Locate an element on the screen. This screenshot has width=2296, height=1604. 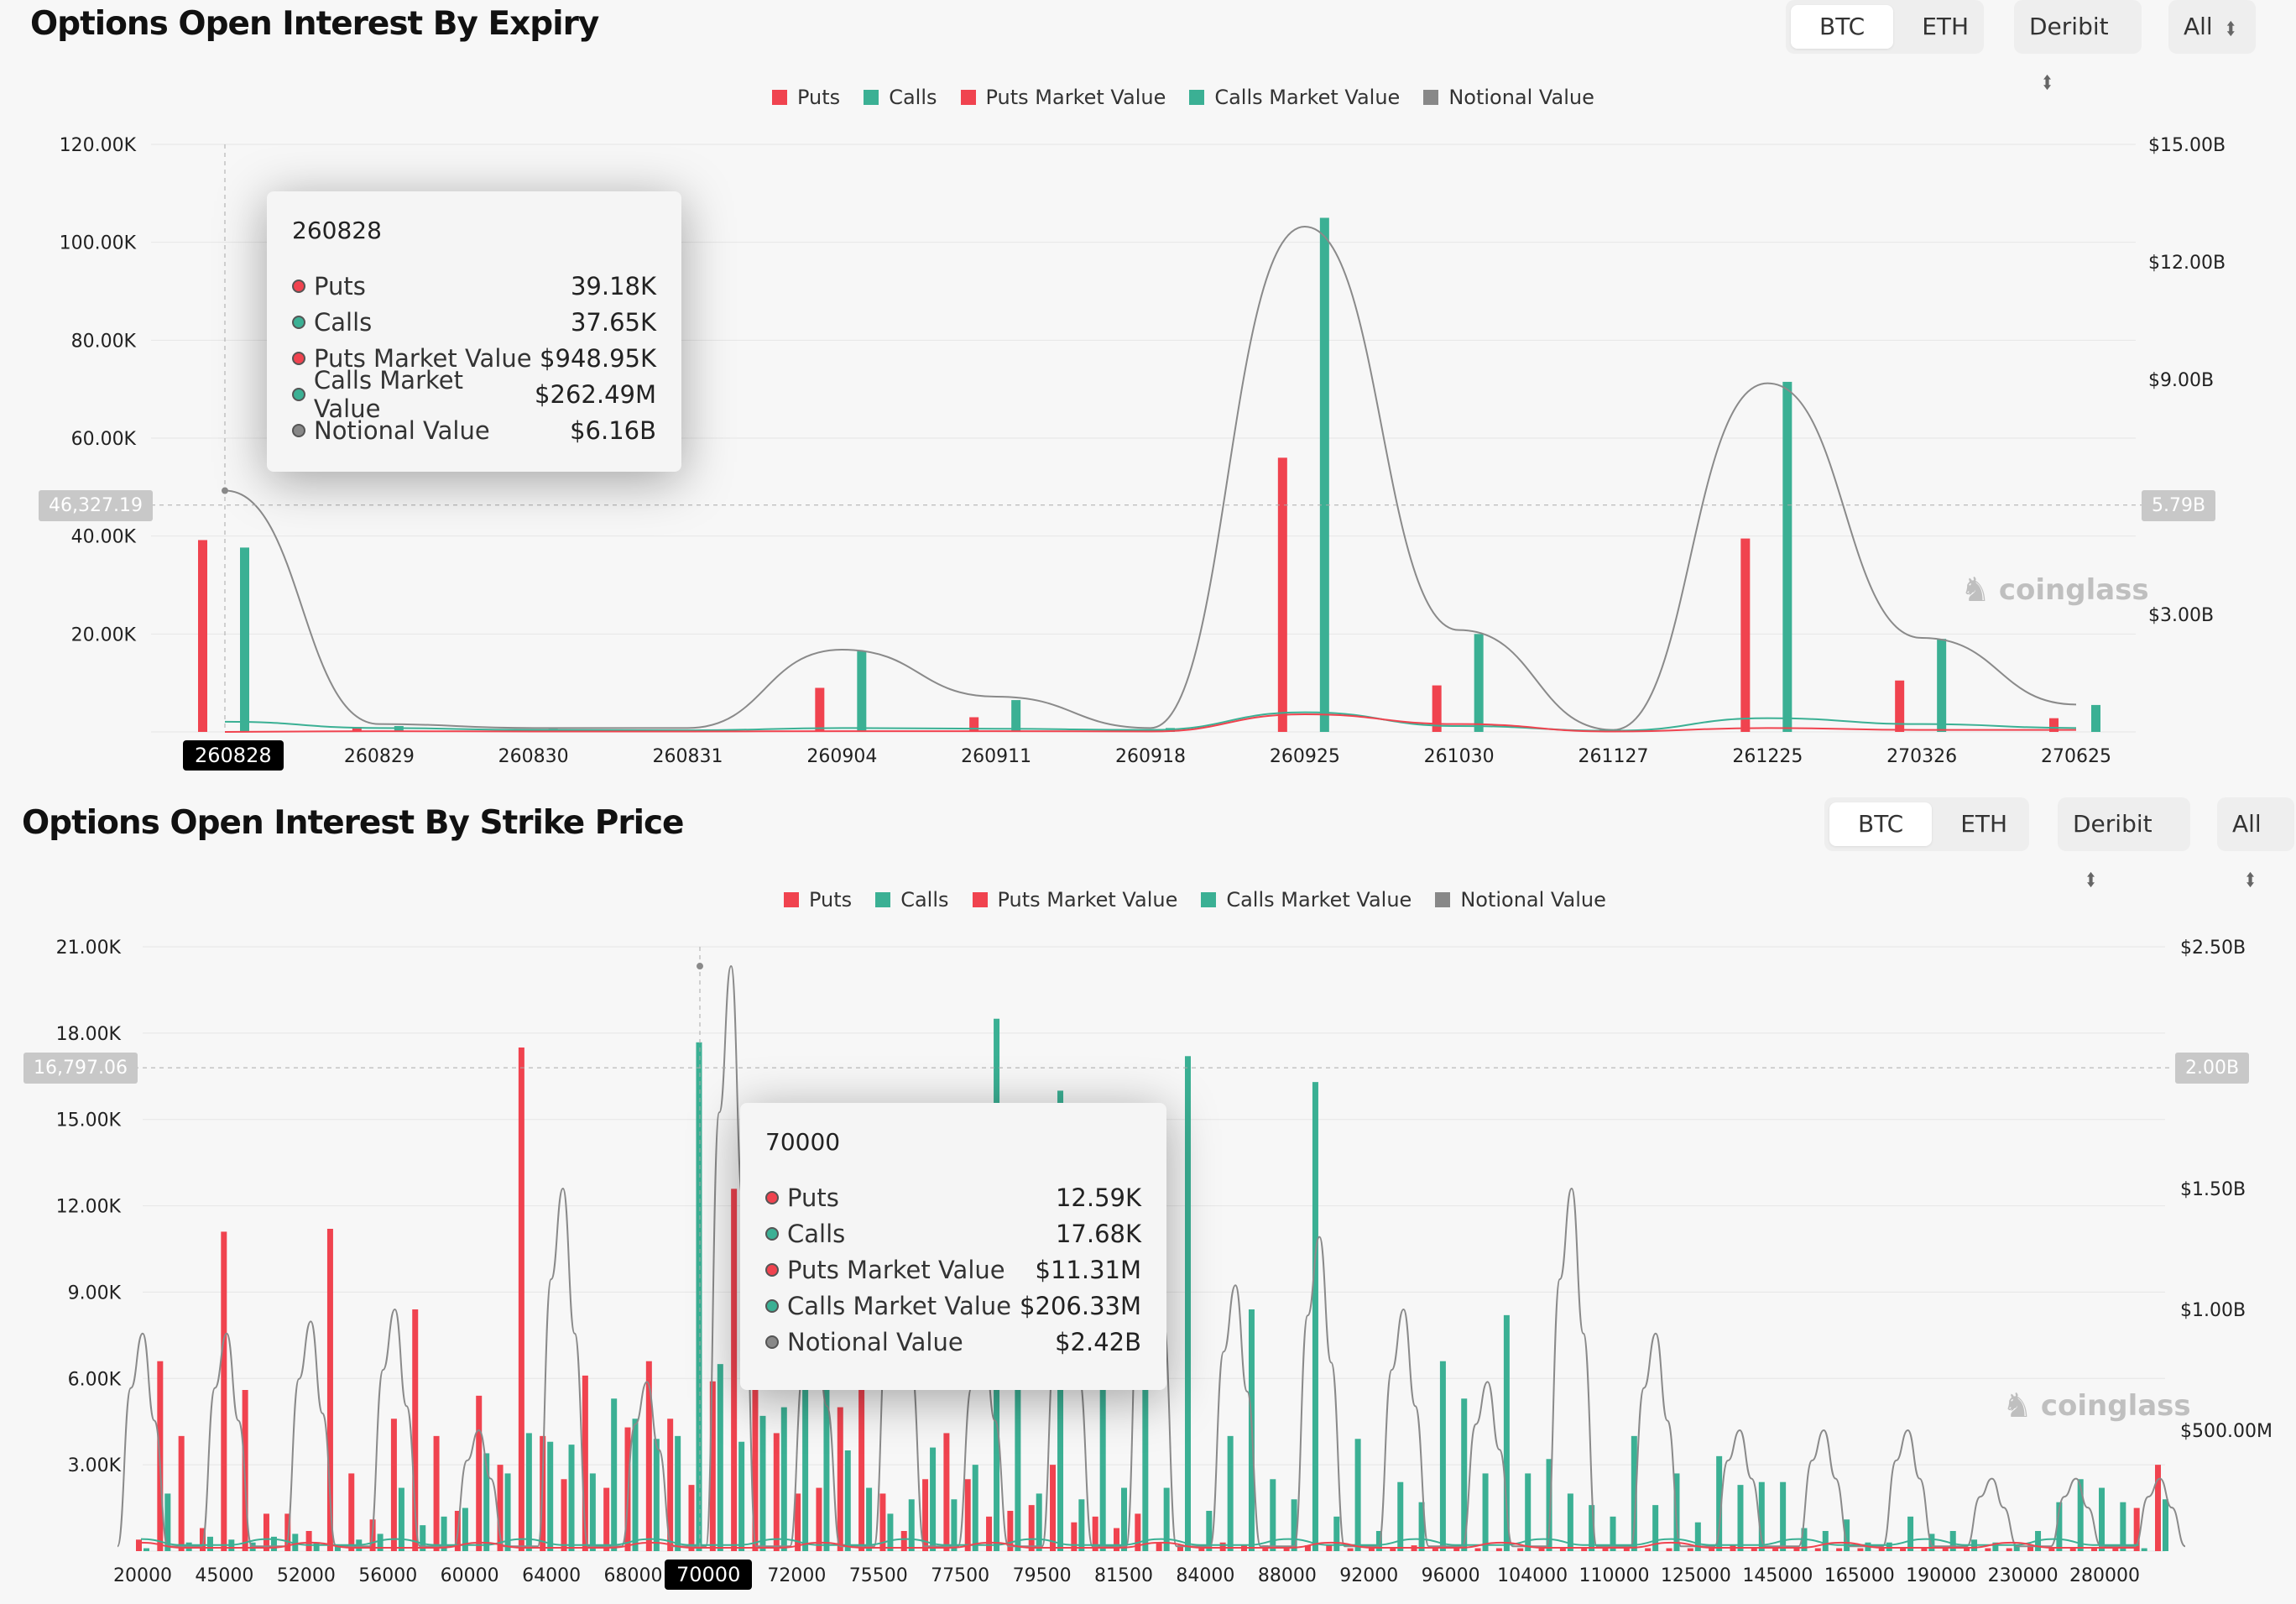
x-tick-label: 110000 is located at coordinates (1614, 1575).